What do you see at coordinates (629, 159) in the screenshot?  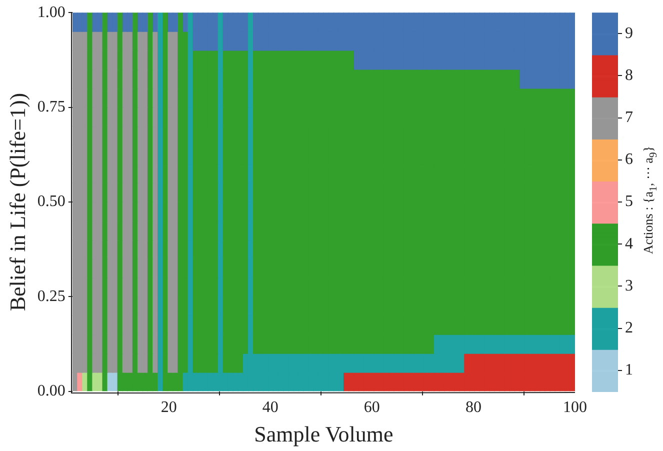 I see `color-bar-label: 6` at bounding box center [629, 159].